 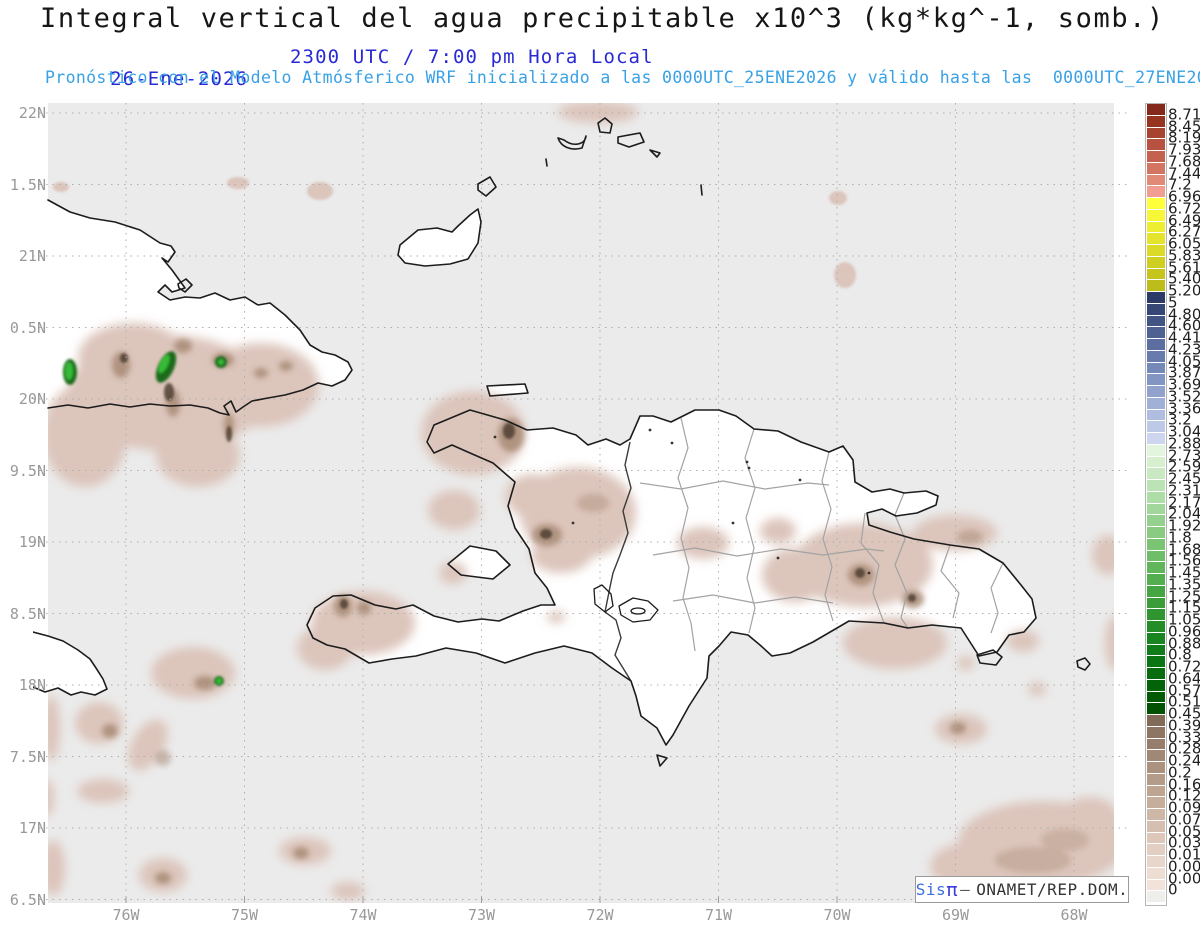 What do you see at coordinates (126, 915) in the screenshot?
I see `lon-label: 76W` at bounding box center [126, 915].